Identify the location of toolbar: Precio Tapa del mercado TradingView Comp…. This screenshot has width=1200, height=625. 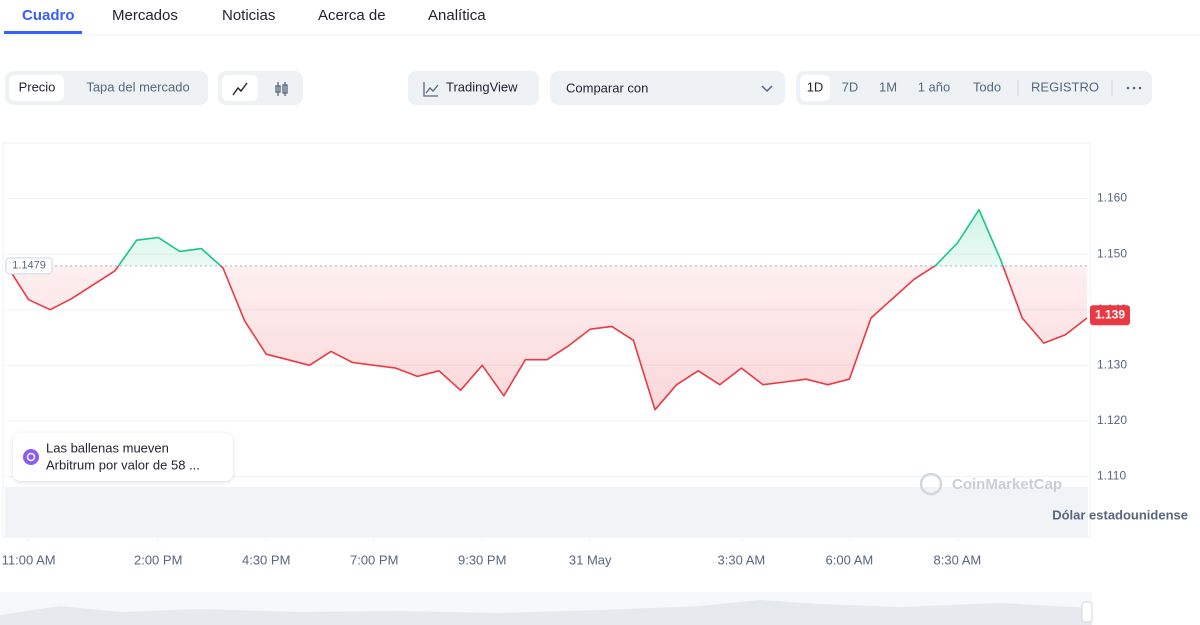
(578, 88).